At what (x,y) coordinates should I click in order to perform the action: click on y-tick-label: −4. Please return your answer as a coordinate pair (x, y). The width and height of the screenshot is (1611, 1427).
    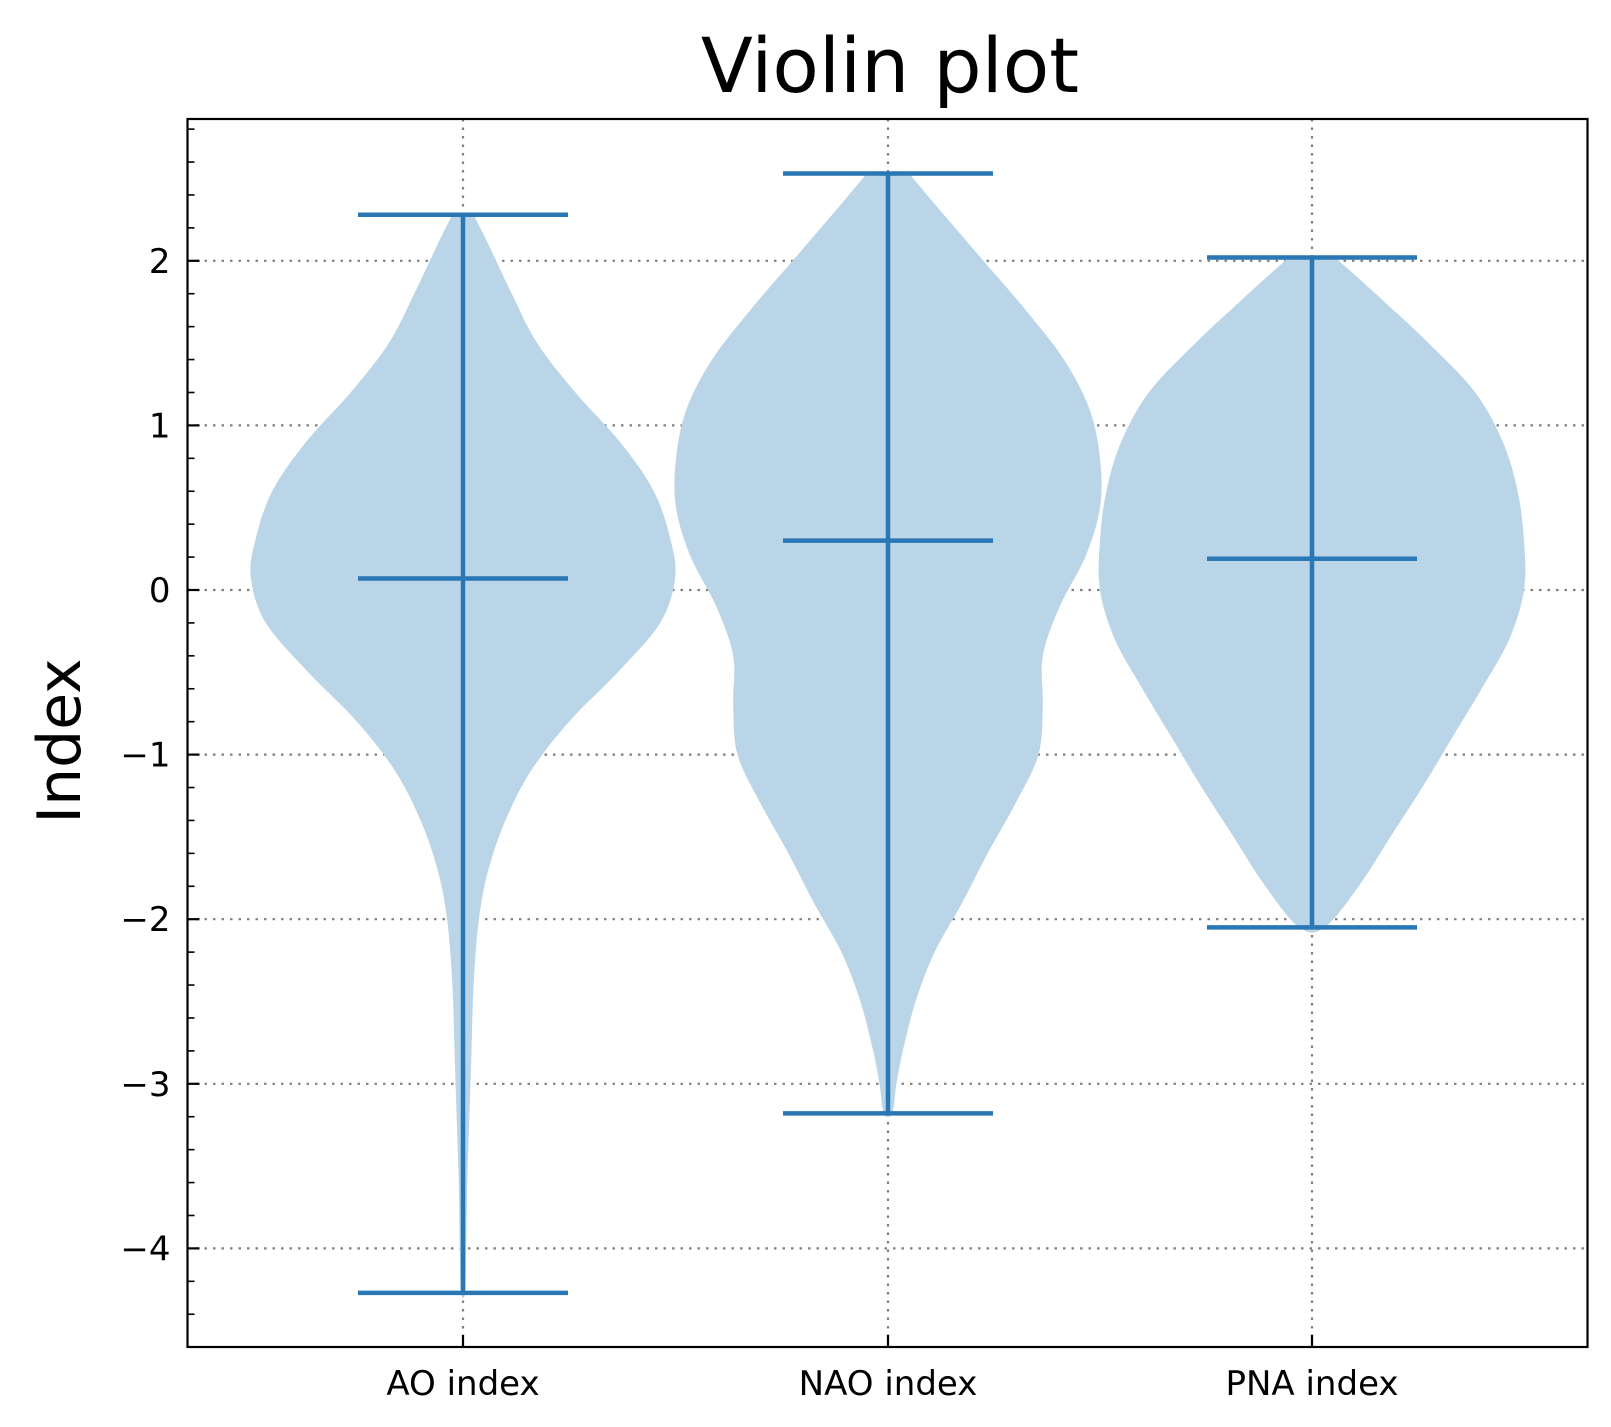
    Looking at the image, I should click on (145, 1249).